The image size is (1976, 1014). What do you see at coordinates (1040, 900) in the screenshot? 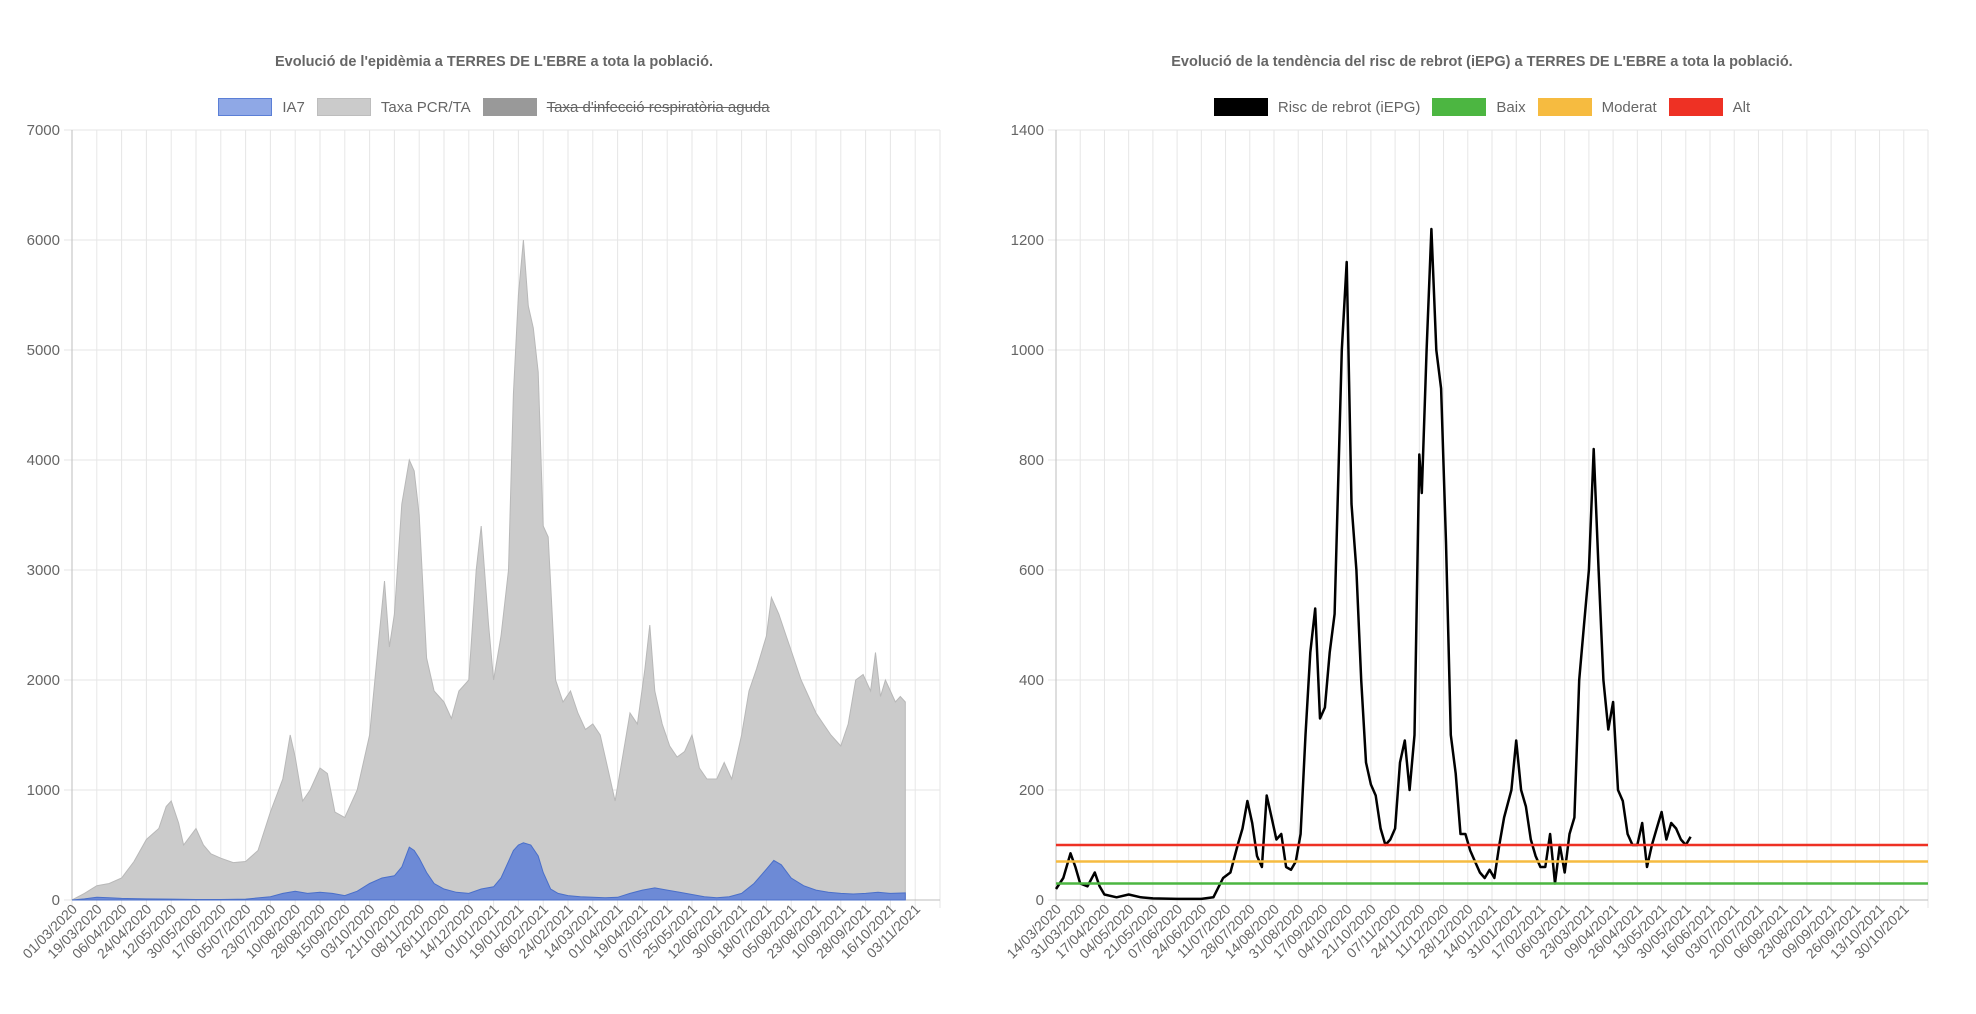
I see `iepg-y-tick-label: 0` at bounding box center [1040, 900].